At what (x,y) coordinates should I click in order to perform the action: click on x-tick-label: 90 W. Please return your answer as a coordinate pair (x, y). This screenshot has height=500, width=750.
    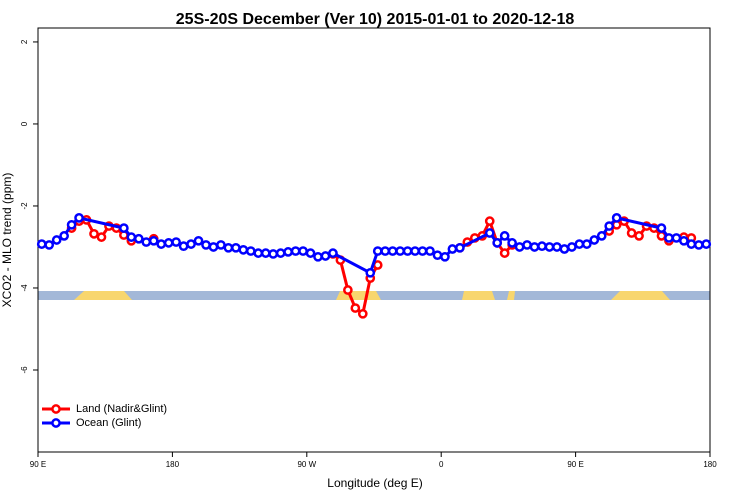
    Looking at the image, I should click on (306, 464).